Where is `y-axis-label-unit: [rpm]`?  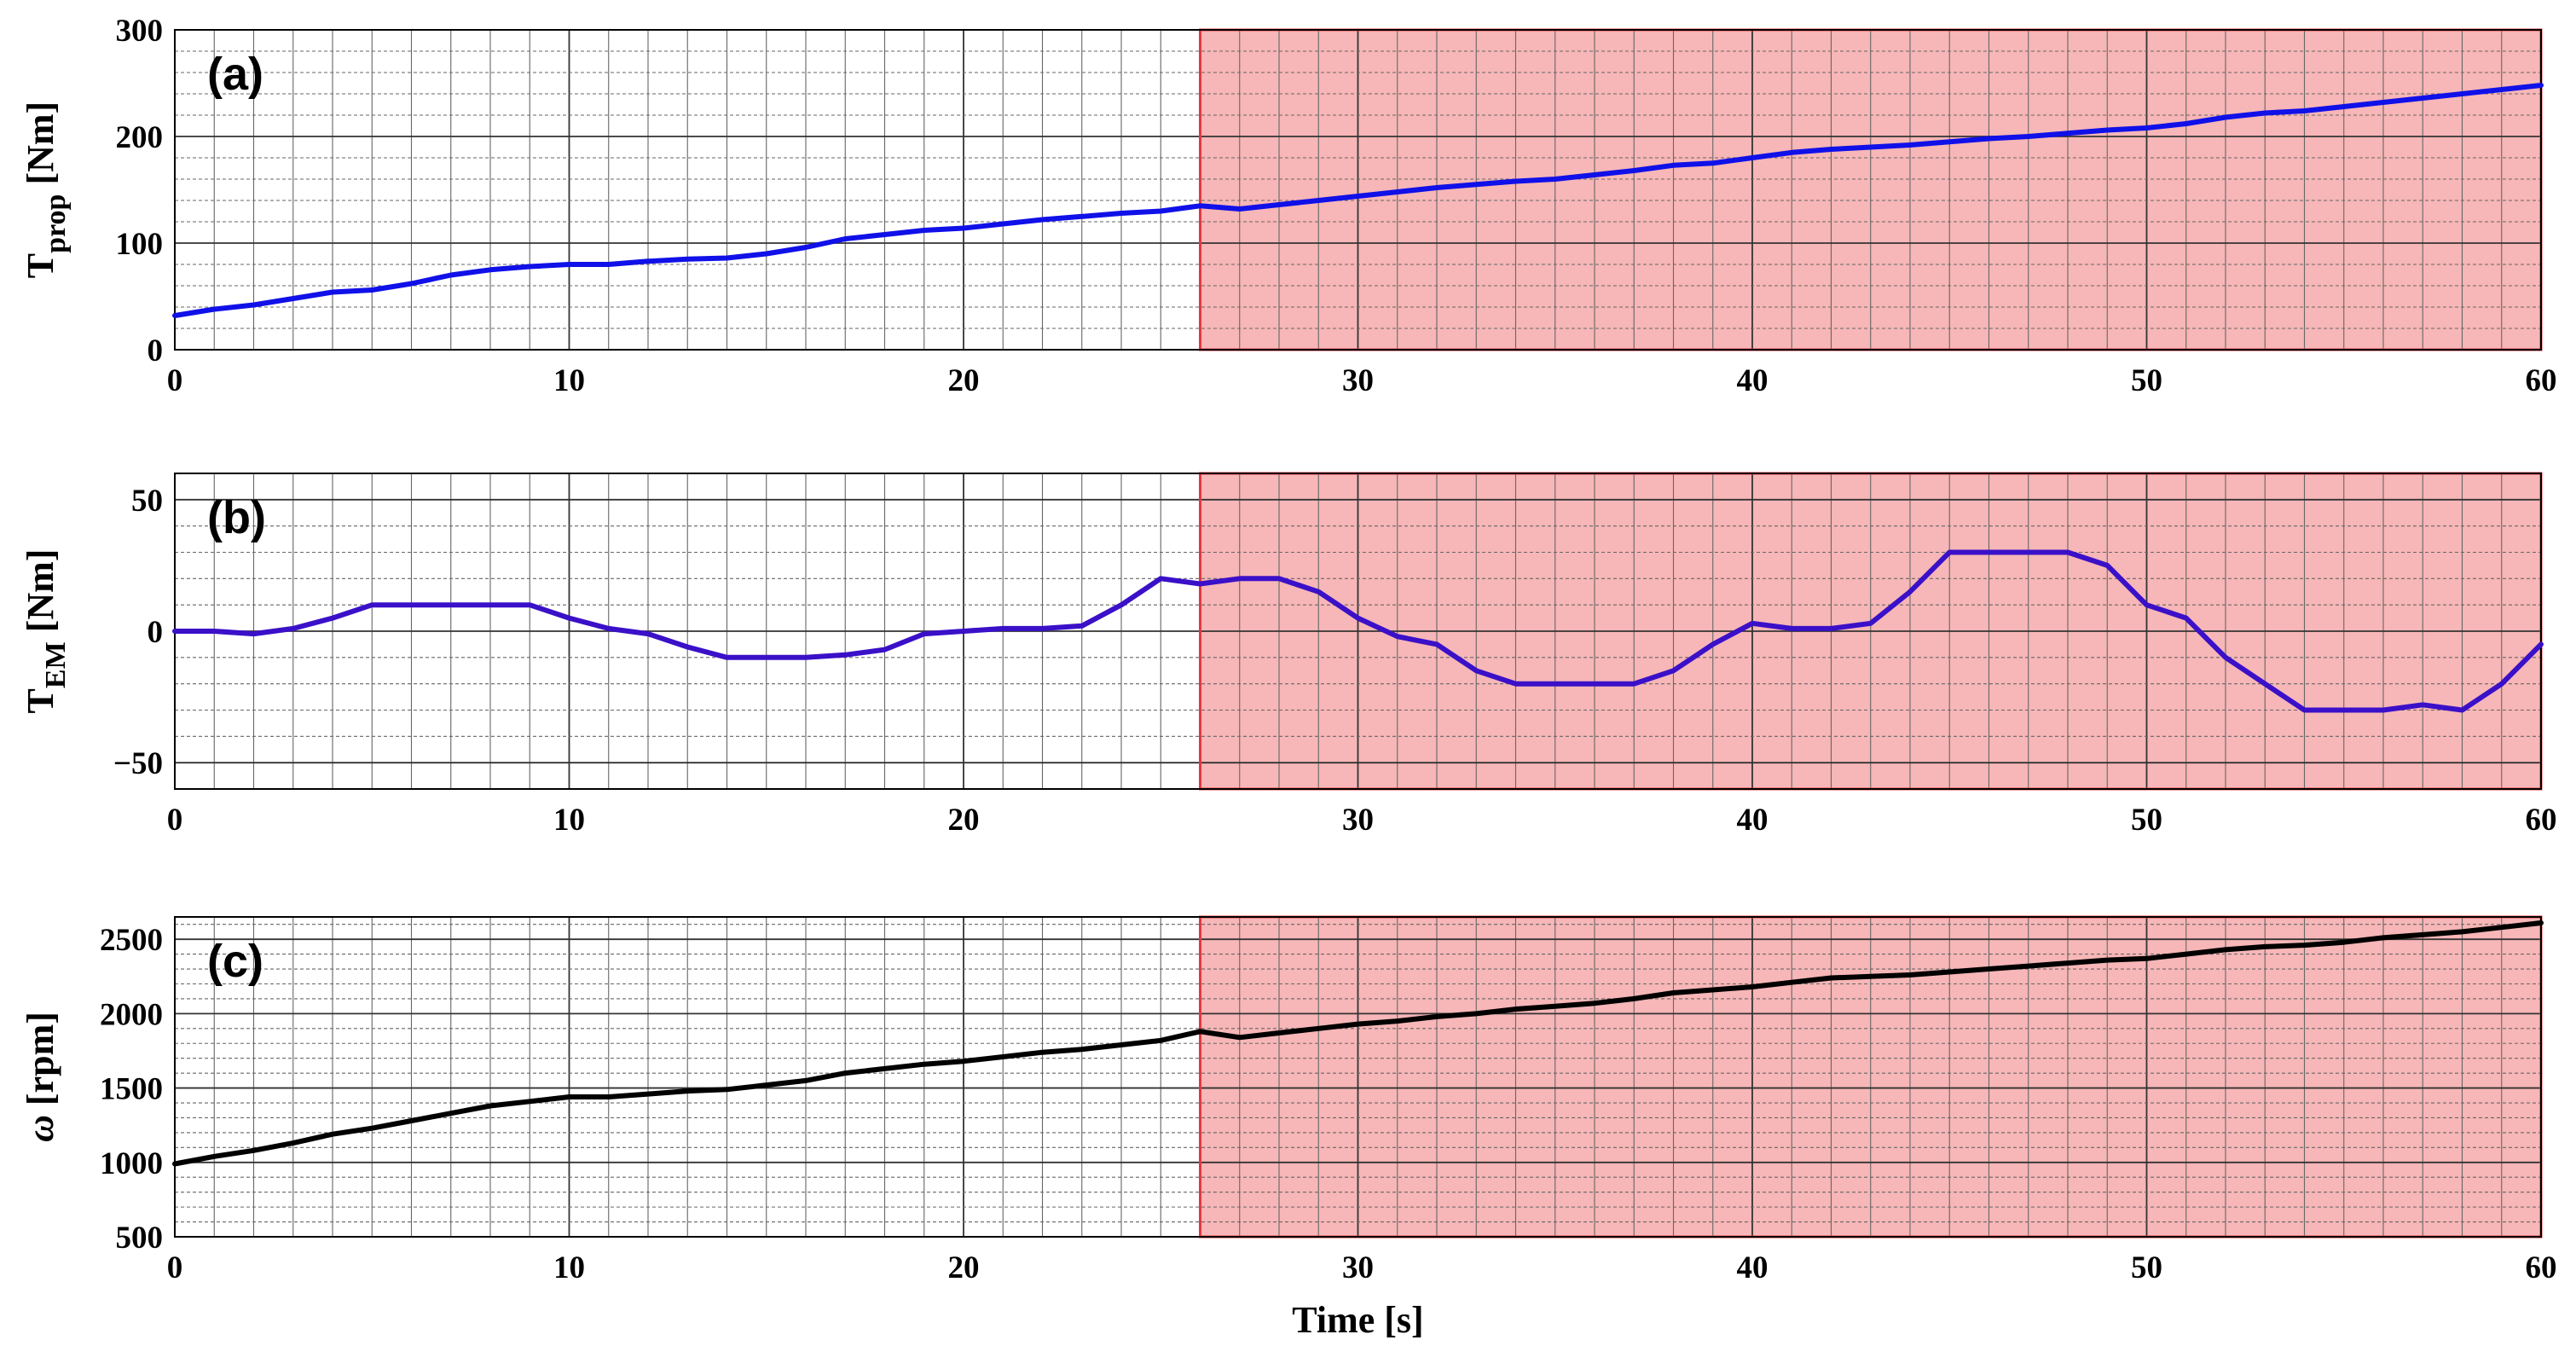
y-axis-label-unit: [rpm] is located at coordinates (41, 1063).